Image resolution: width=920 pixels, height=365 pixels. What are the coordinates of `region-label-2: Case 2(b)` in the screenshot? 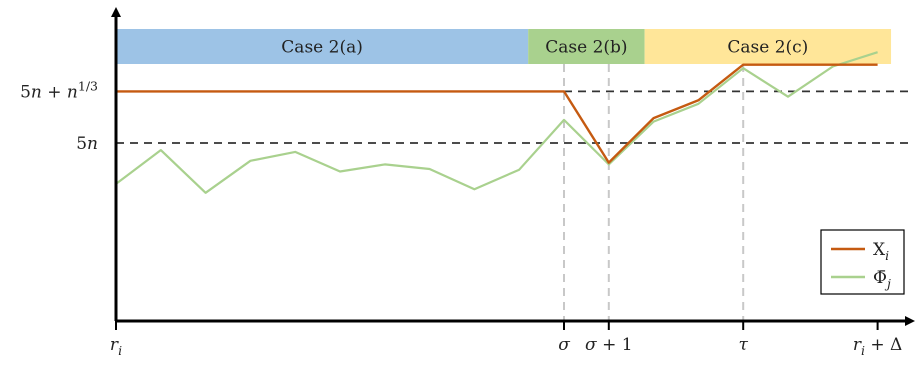 It's located at (586, 48).